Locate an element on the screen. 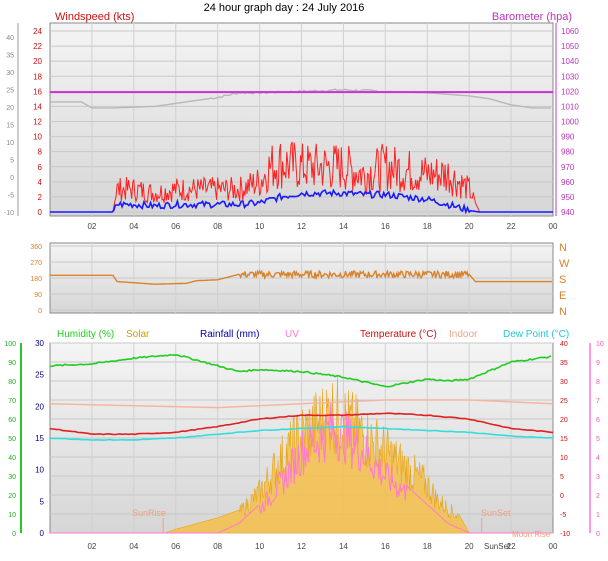 The image size is (608, 561). compass-label: W is located at coordinates (564, 264).